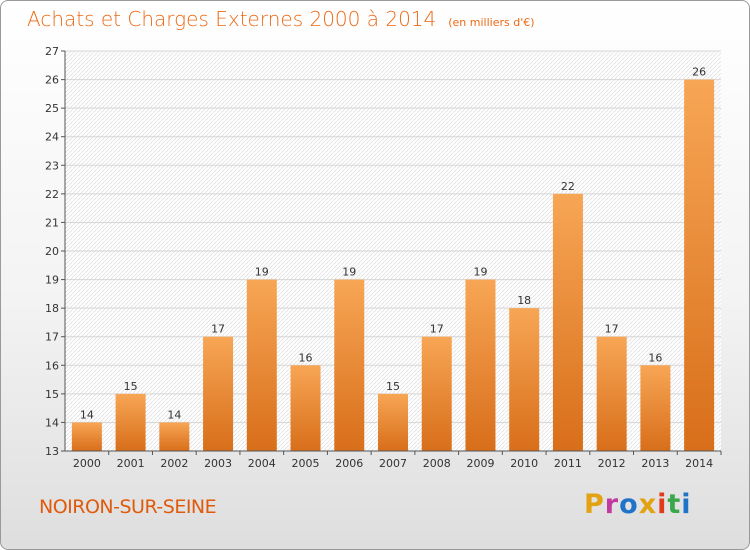  I want to click on x-tick-label: 2000, so click(87, 463).